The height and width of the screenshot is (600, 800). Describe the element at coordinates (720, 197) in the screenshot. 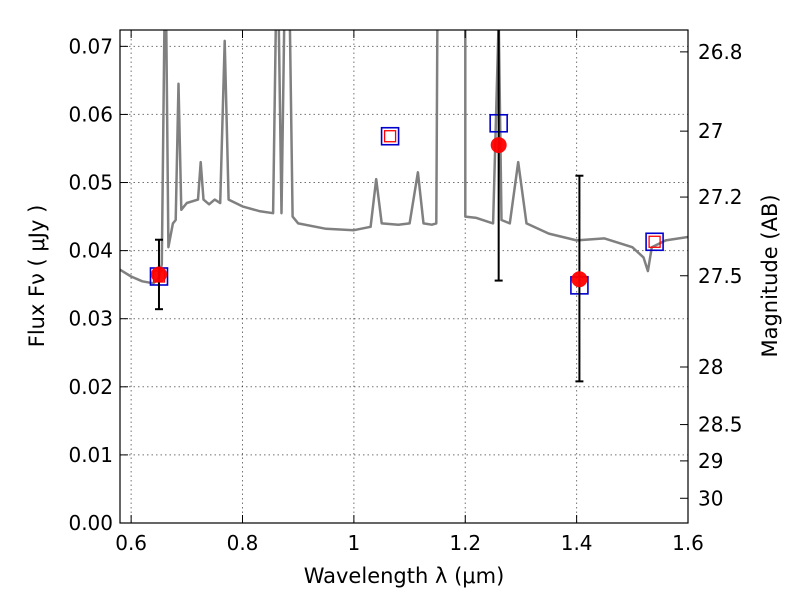

I see `right-tick-label: 27.2` at that location.